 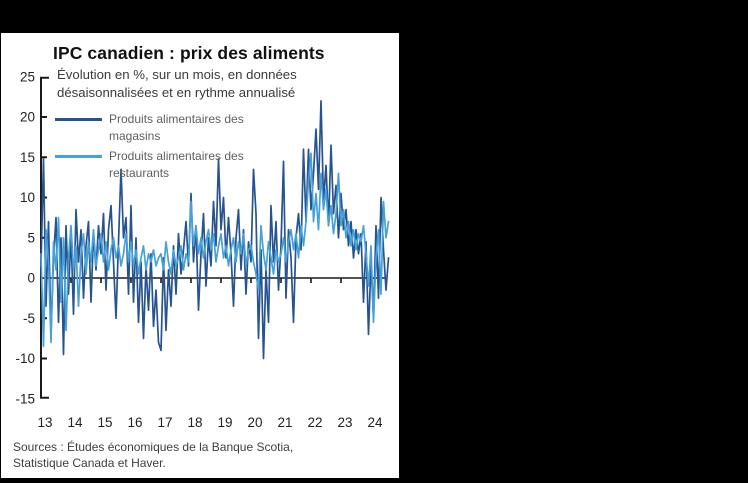 I want to click on x-axis-tick-label: 24, so click(x=375, y=422).